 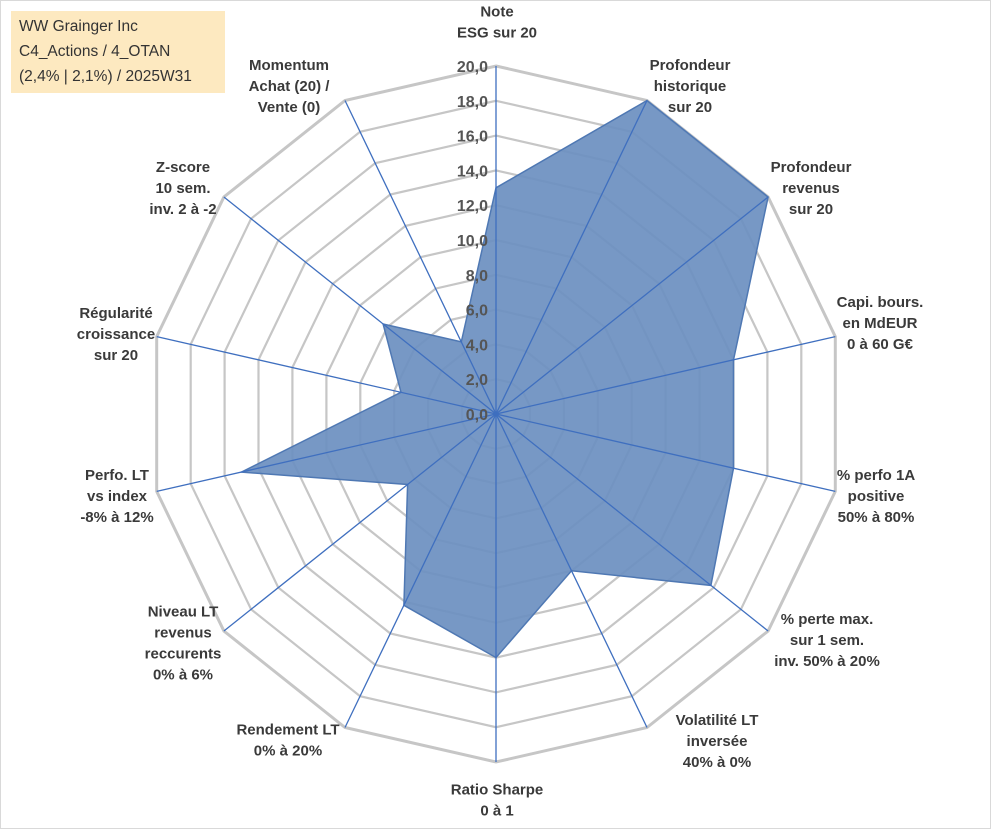 I want to click on tick-label: 10,0, so click(x=472, y=241).